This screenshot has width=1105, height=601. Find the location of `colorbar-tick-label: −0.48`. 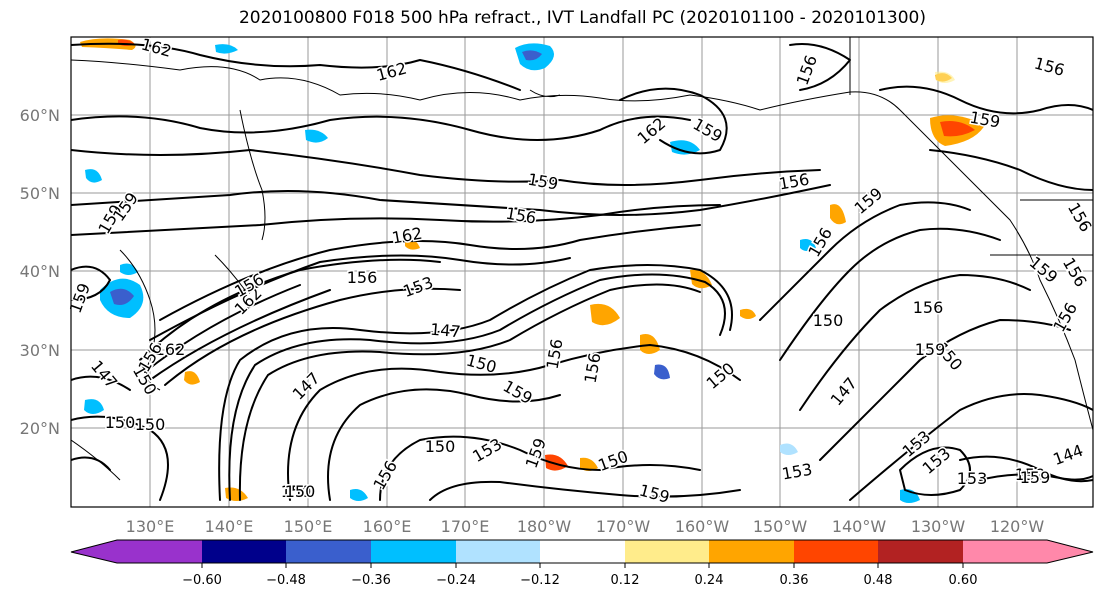

colorbar-tick-label: −0.48 is located at coordinates (286, 580).